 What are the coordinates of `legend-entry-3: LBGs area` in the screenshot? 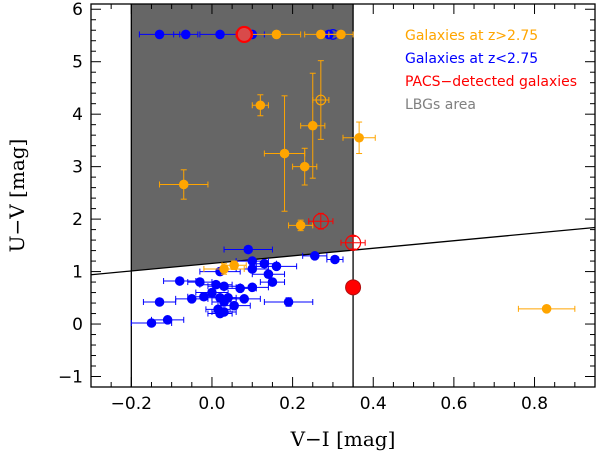 It's located at (440, 105).